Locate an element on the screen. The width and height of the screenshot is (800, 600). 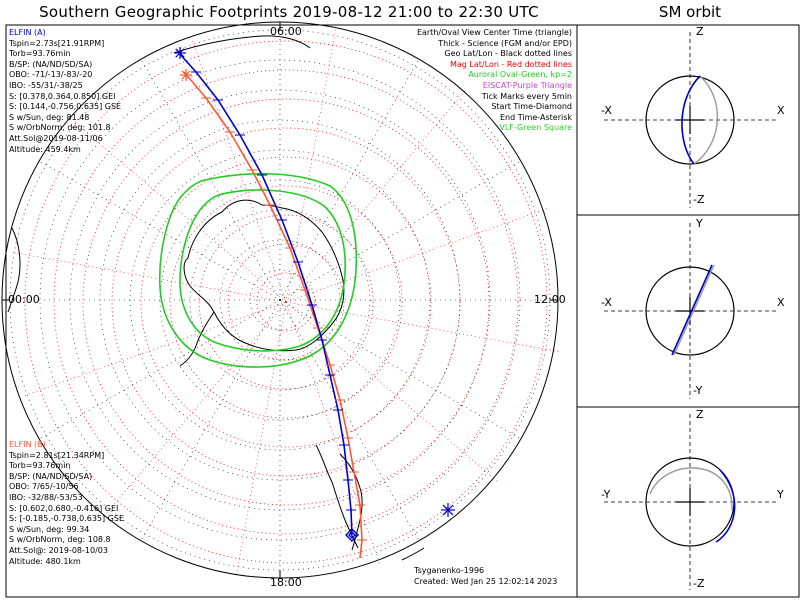
elfin-b-end-asterisk is located at coordinates (186, 75).